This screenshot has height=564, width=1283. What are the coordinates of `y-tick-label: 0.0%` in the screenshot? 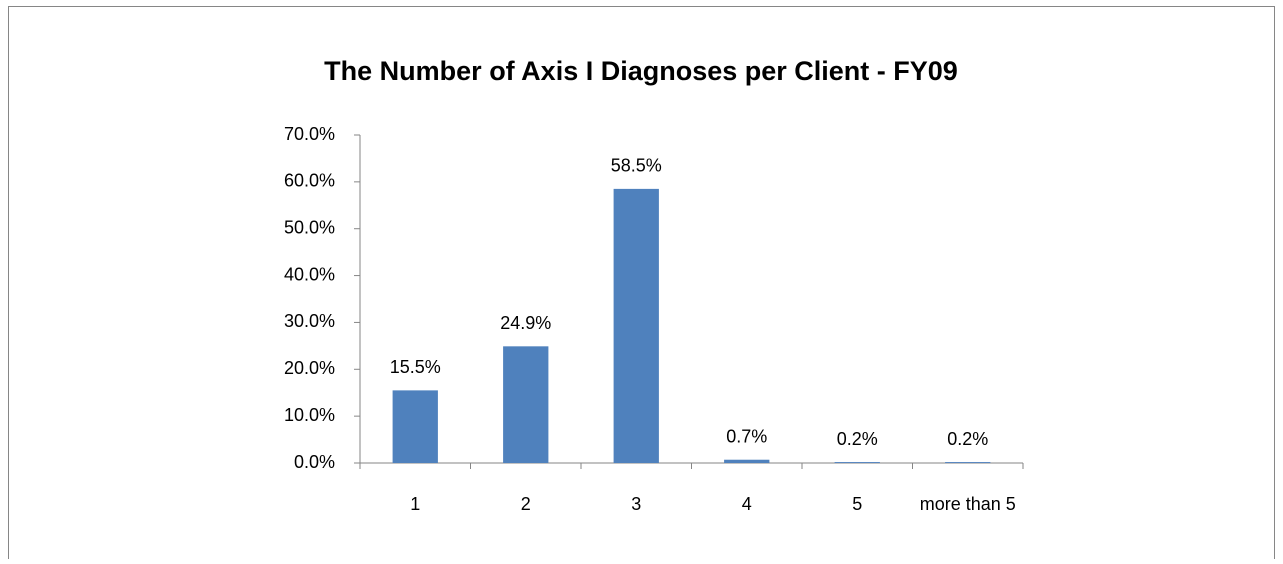 It's located at (314, 462).